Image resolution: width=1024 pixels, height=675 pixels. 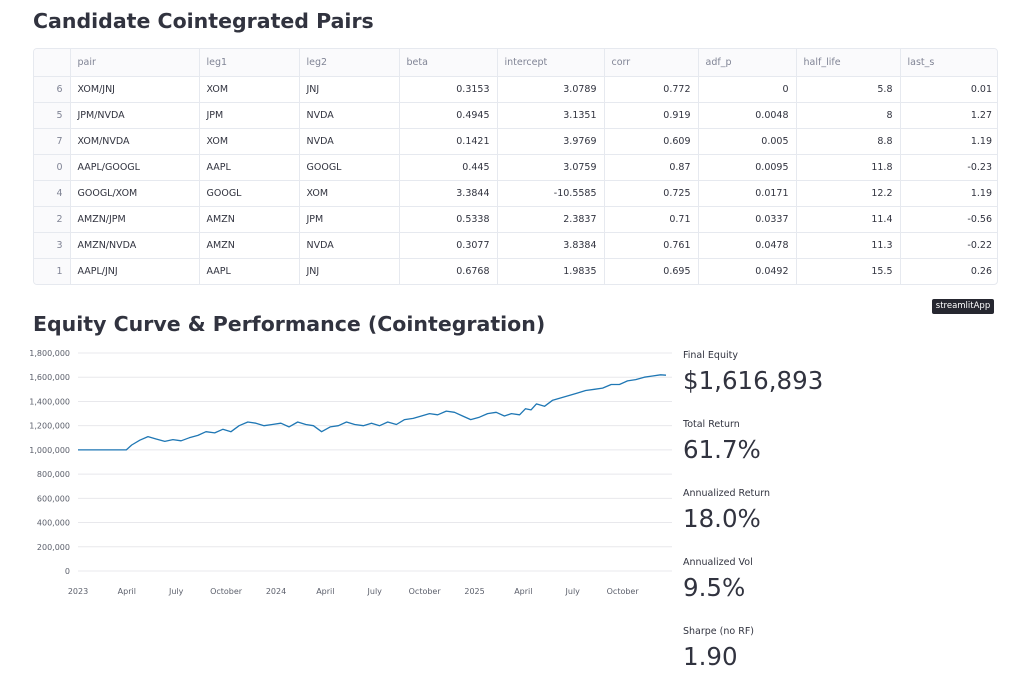 What do you see at coordinates (747, 115) in the screenshot?
I see `table-cell: 0.0048` at bounding box center [747, 115].